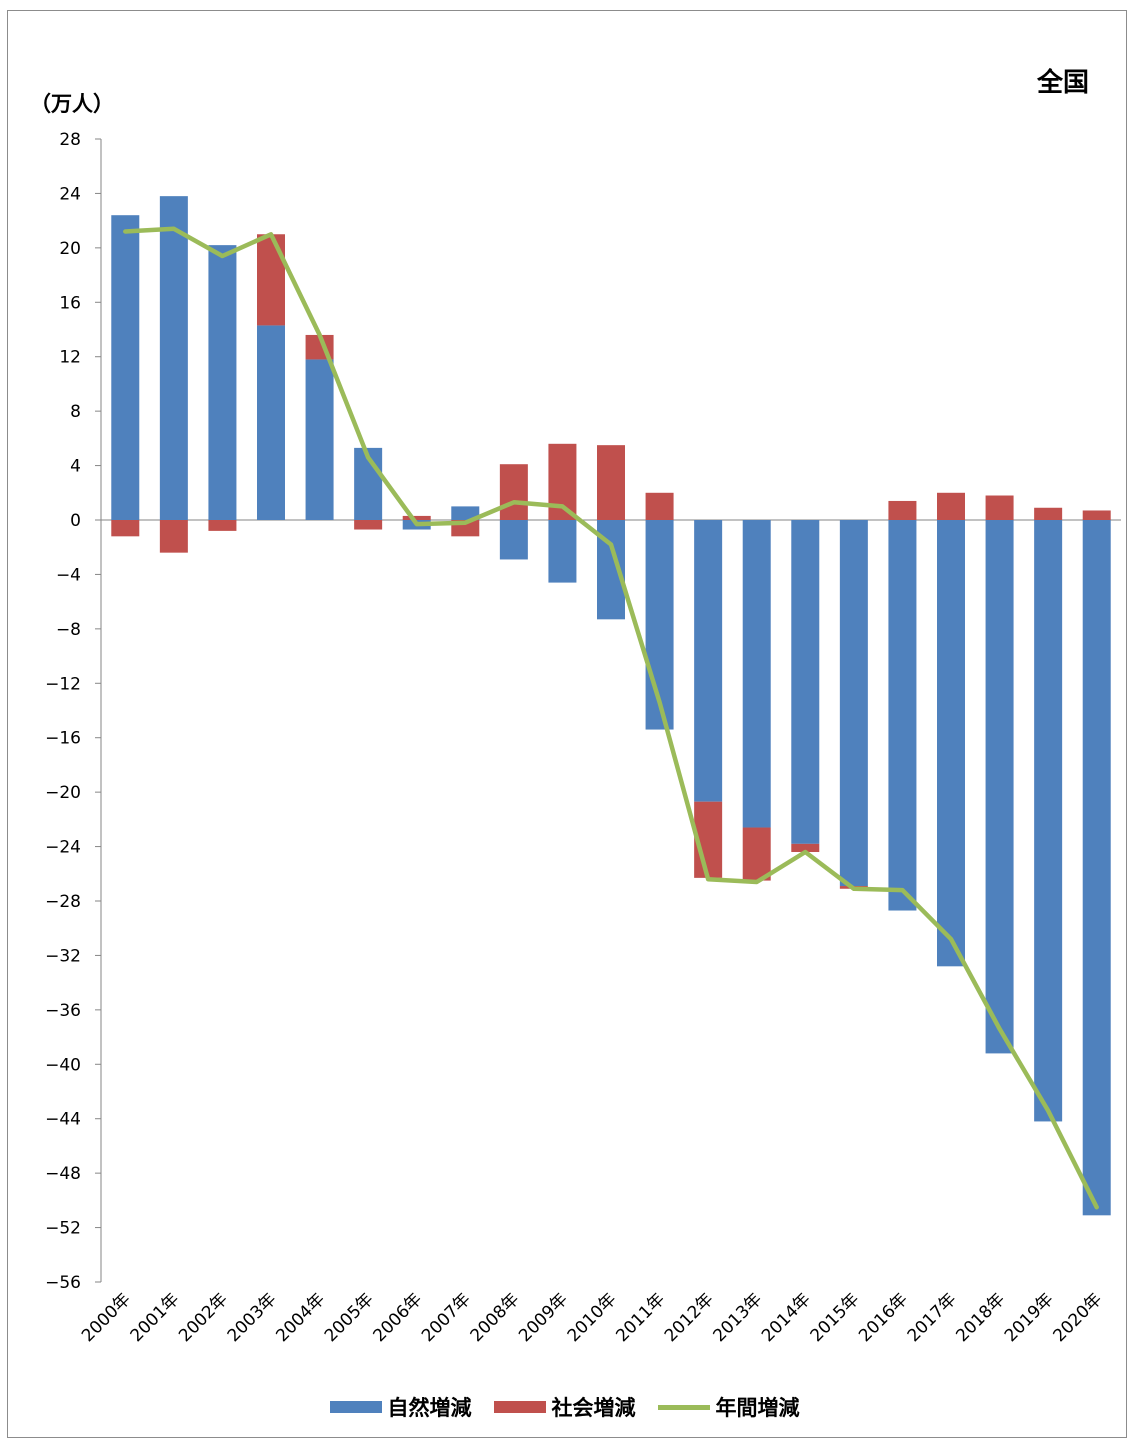 This screenshot has width=1129, height=1439. Describe the element at coordinates (63, 956) in the screenshot. I see `y-tick-label: −32` at that location.